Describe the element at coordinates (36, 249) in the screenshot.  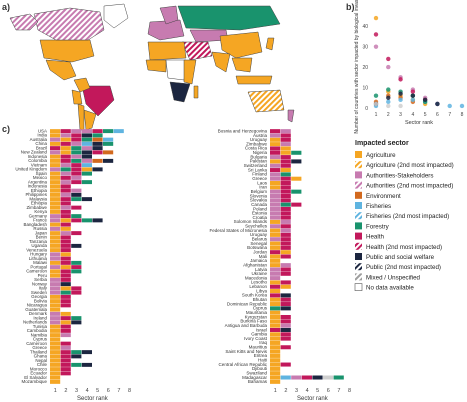
I see `country-label: Venezuela` at that location.